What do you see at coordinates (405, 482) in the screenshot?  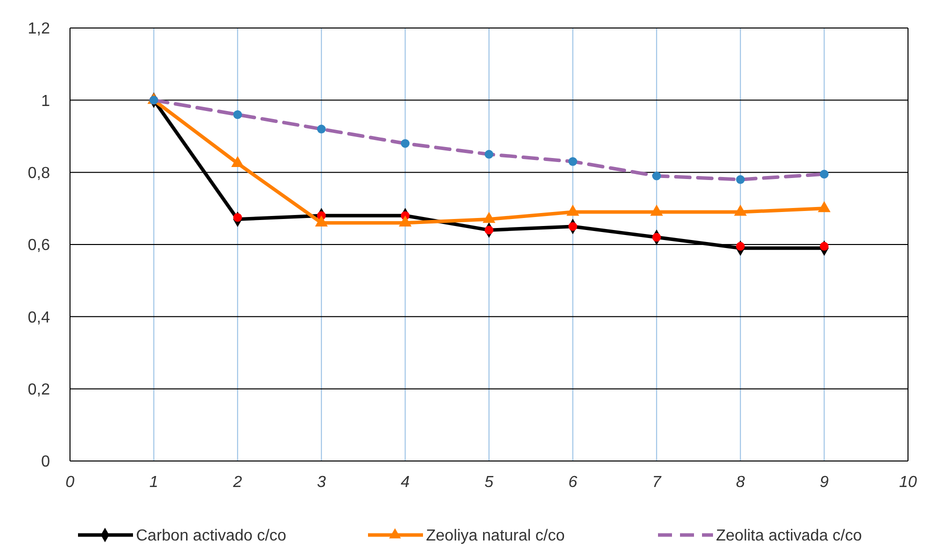 I see `x-tick-label: 4` at bounding box center [405, 482].